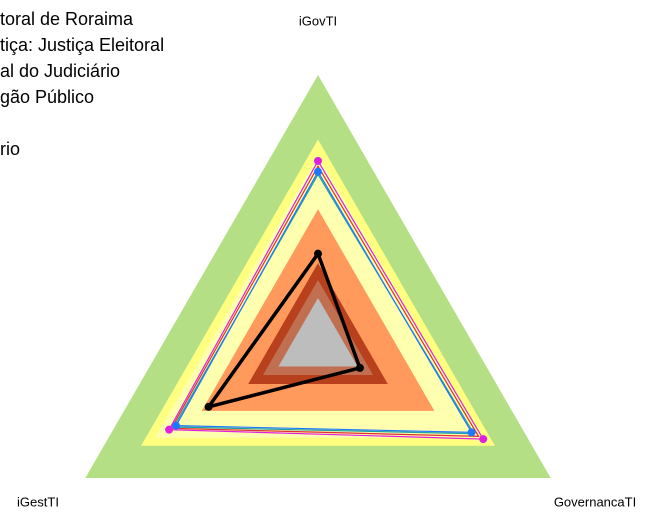 The width and height of the screenshot is (650, 513). Describe the element at coordinates (82, 45) in the screenshot. I see `legend-label: tiça: Justiça Eleitoral` at that location.